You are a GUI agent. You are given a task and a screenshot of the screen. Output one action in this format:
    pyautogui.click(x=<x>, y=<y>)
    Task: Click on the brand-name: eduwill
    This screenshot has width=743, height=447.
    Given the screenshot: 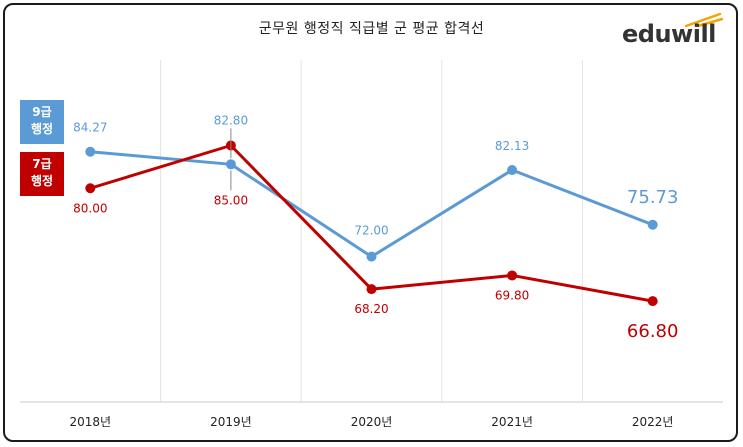 What is the action you would take?
    pyautogui.click(x=669, y=34)
    